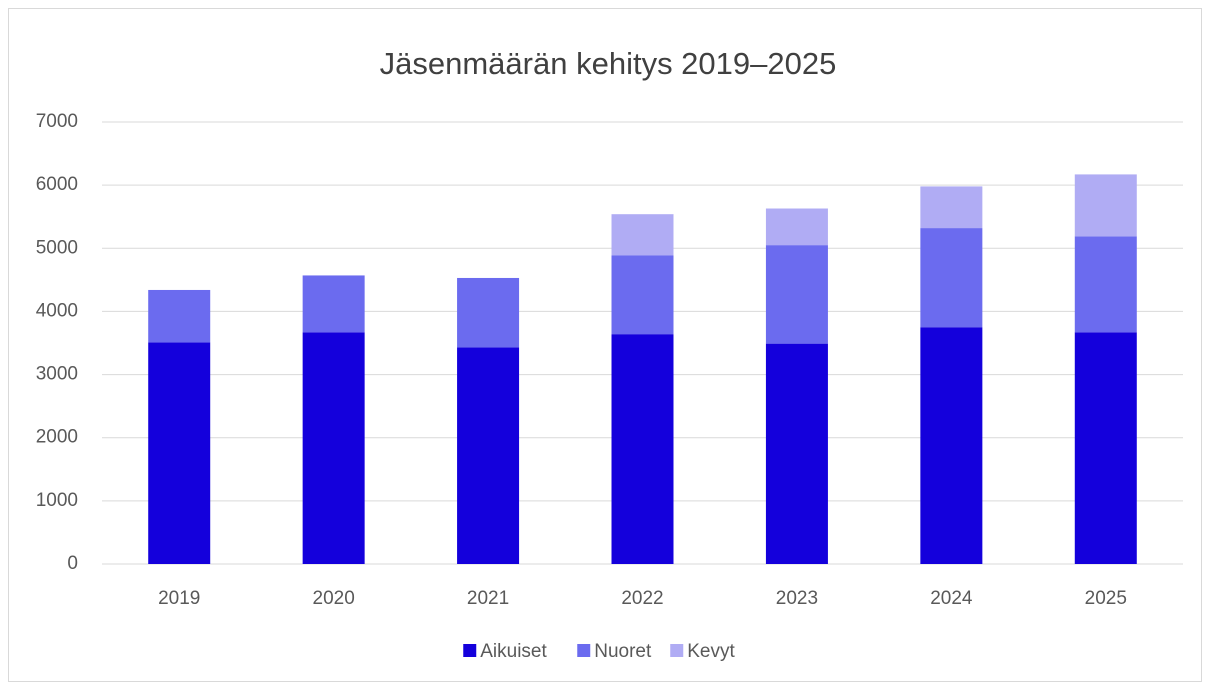  I want to click on x-tick-label: 2019, so click(179, 598).